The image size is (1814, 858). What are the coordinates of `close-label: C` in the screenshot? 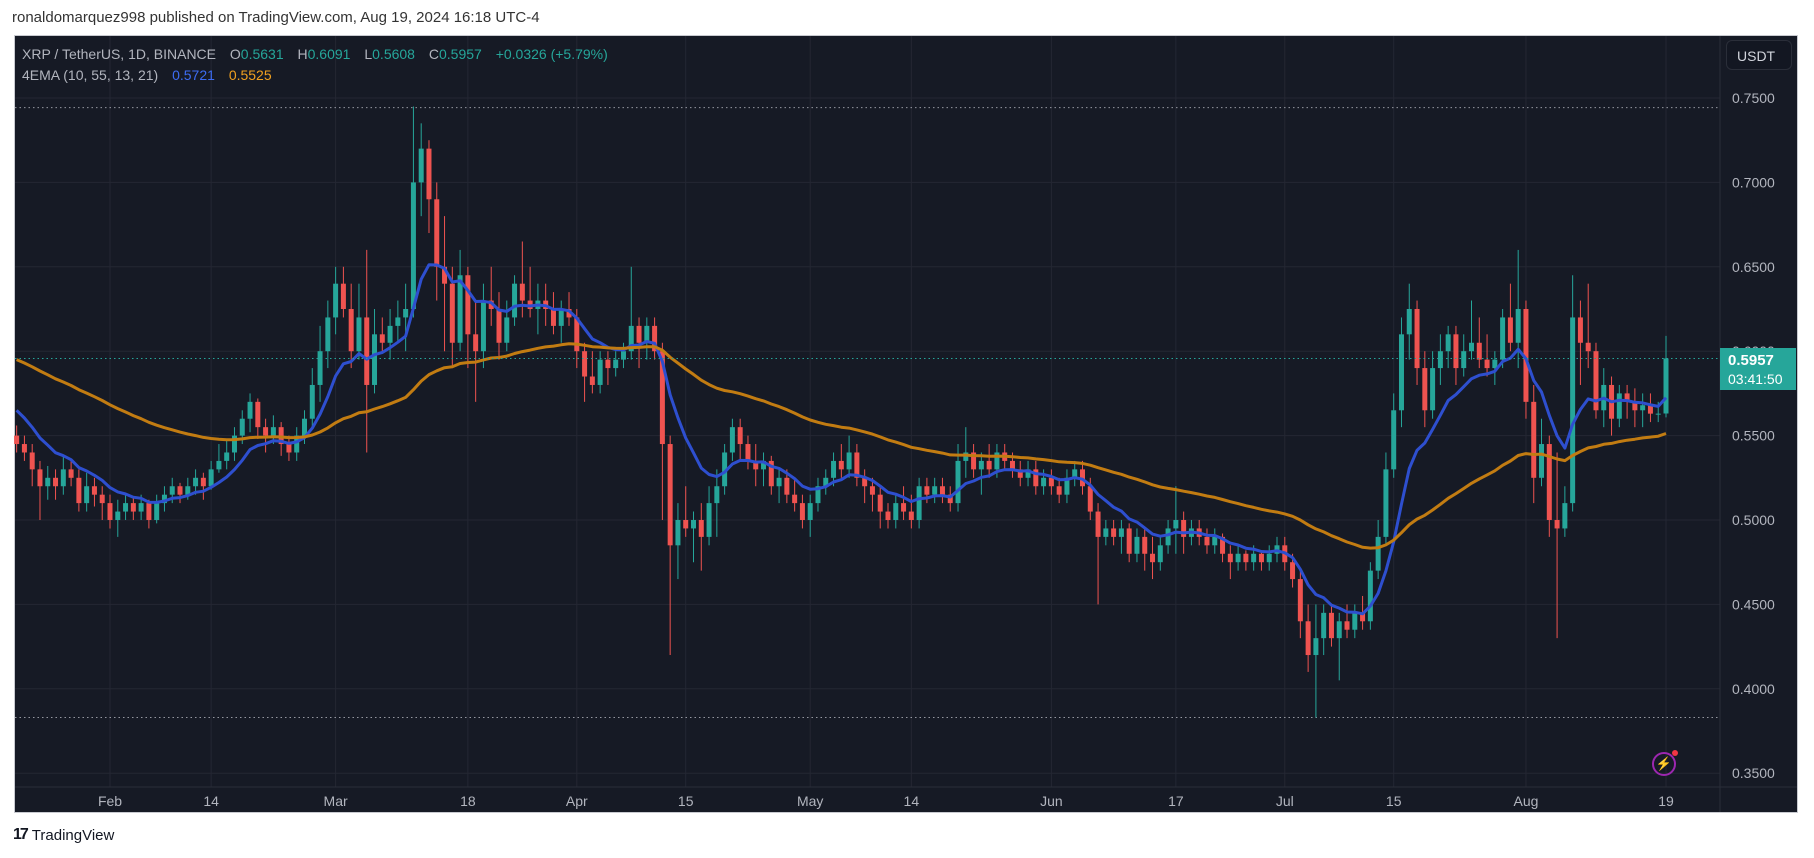 It's located at (433, 54).